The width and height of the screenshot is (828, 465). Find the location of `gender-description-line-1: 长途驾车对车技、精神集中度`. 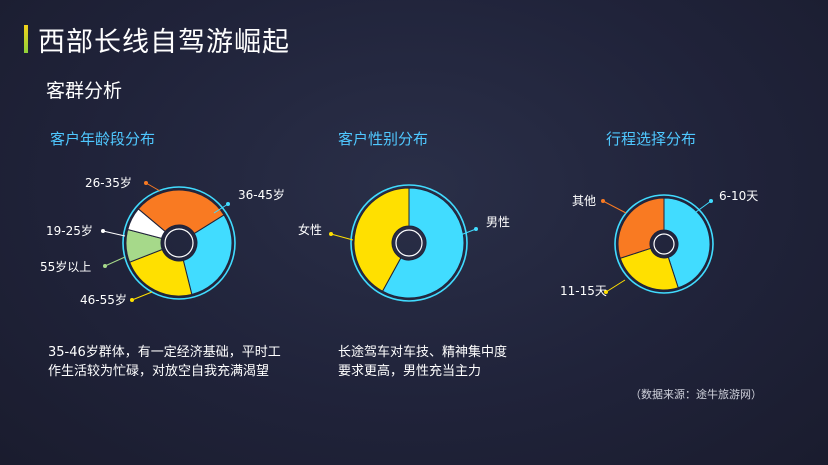

gender-description-line-1: 长途驾车对车技、精神集中度 is located at coordinates (423, 352).